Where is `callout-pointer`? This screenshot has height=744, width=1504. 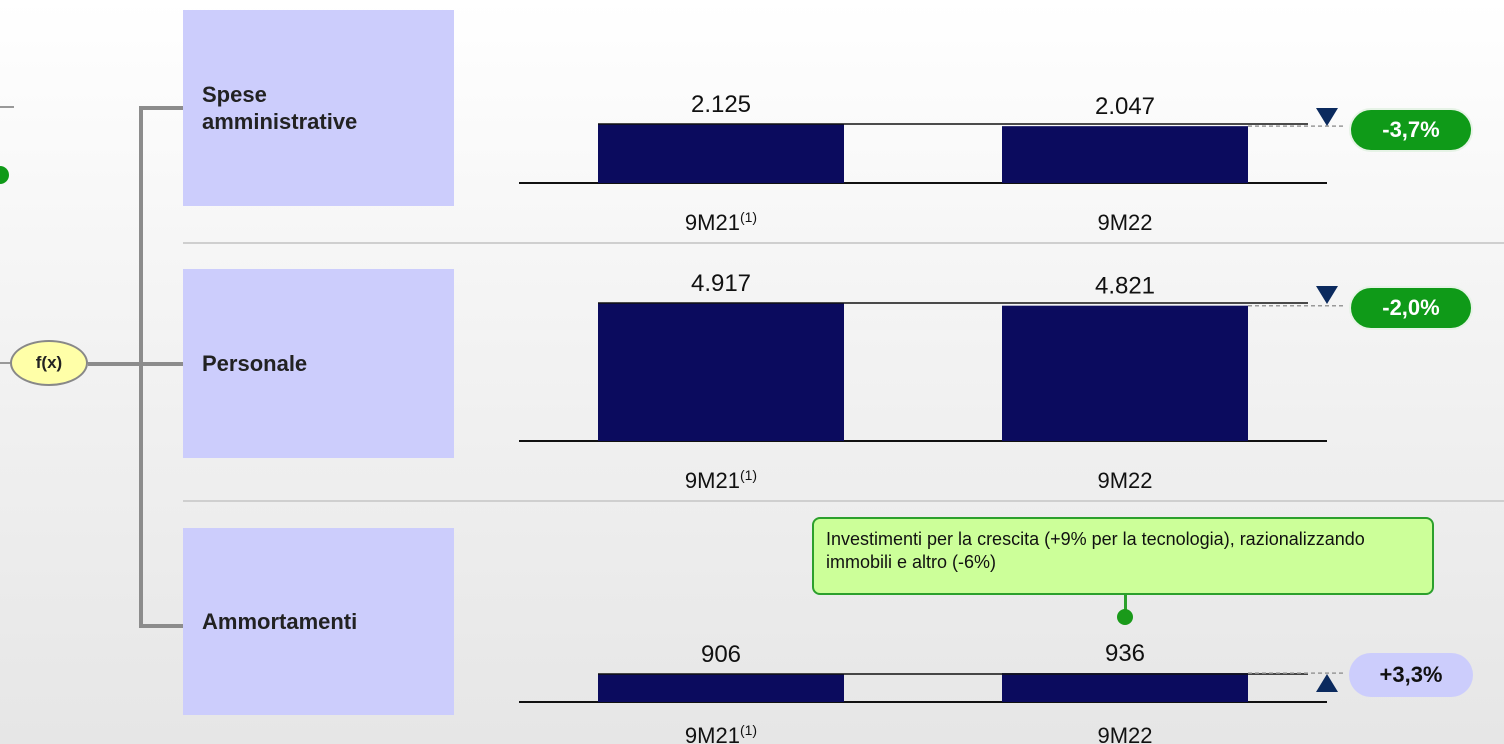 callout-pointer is located at coordinates (1125, 606).